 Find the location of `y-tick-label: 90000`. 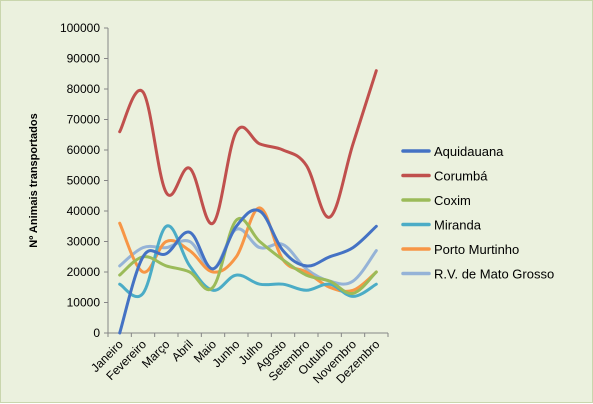

y-tick-label: 90000 is located at coordinates (84, 59).